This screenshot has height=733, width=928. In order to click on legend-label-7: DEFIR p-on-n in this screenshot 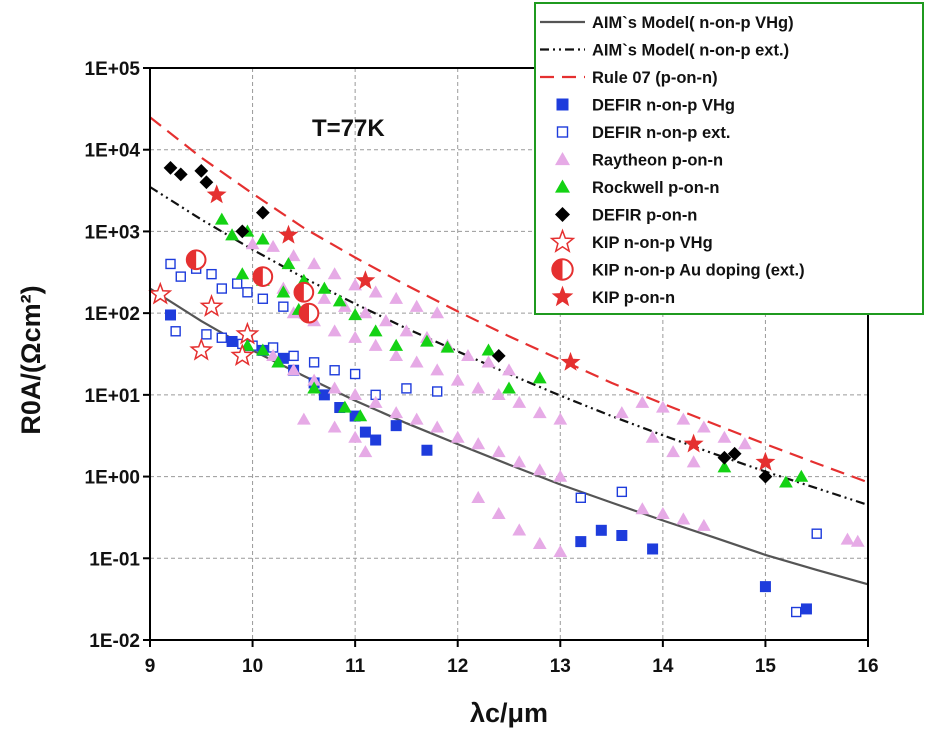, I will do `click(644, 216)`.